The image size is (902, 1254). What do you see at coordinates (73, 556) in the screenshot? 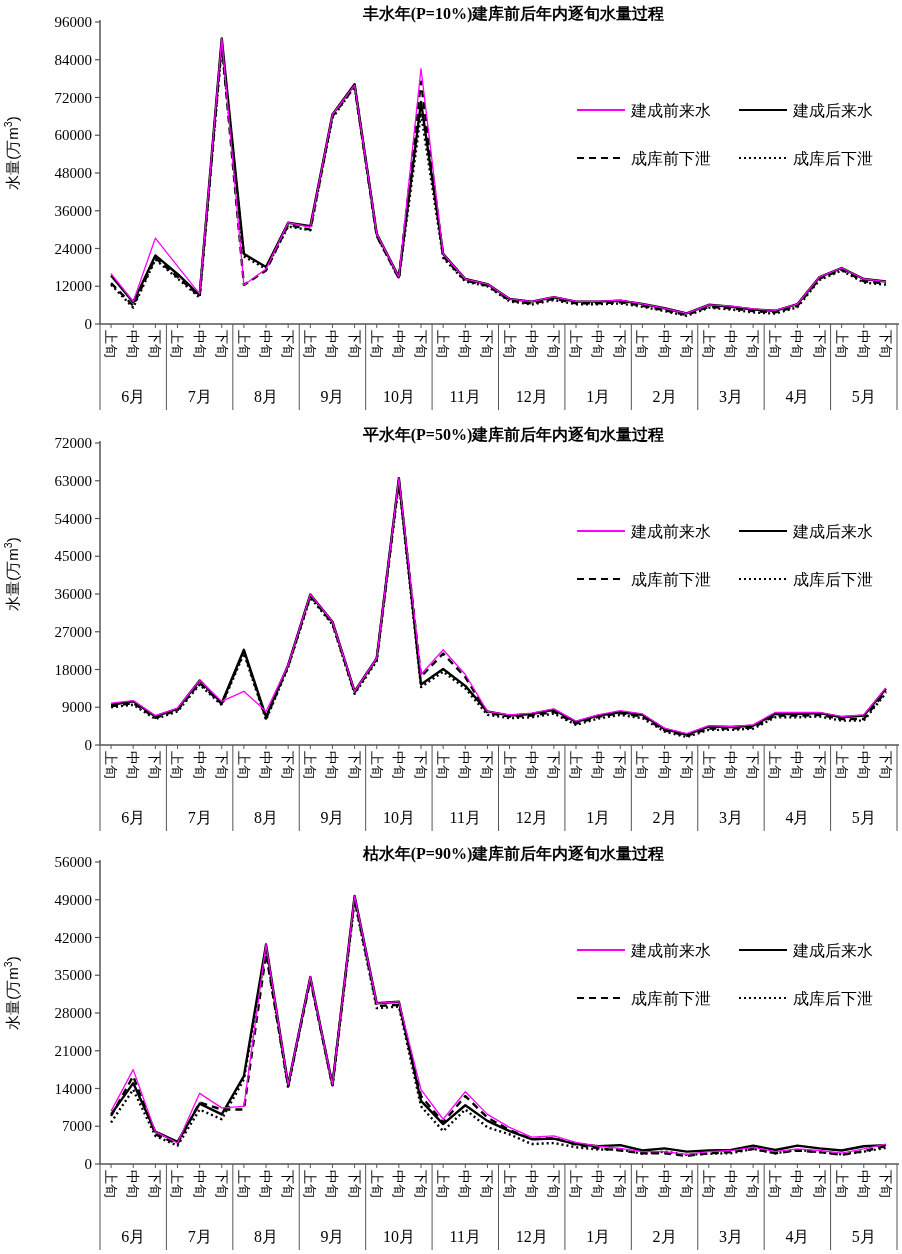
I see `y-tick-label: 45000` at bounding box center [73, 556].